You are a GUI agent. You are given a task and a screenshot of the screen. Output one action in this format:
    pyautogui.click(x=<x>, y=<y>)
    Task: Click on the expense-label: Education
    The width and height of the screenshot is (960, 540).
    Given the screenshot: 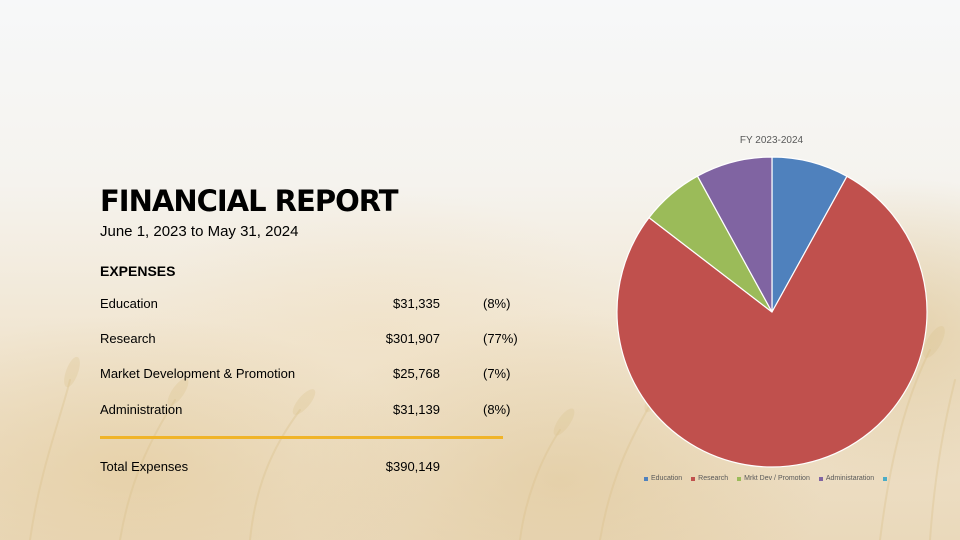 What is the action you would take?
    pyautogui.click(x=129, y=303)
    